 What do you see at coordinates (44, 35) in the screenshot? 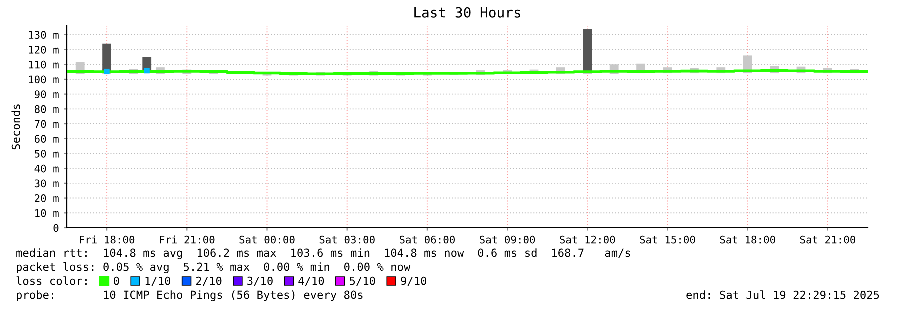
I see `y-tick-label: 130 m` at bounding box center [44, 35].